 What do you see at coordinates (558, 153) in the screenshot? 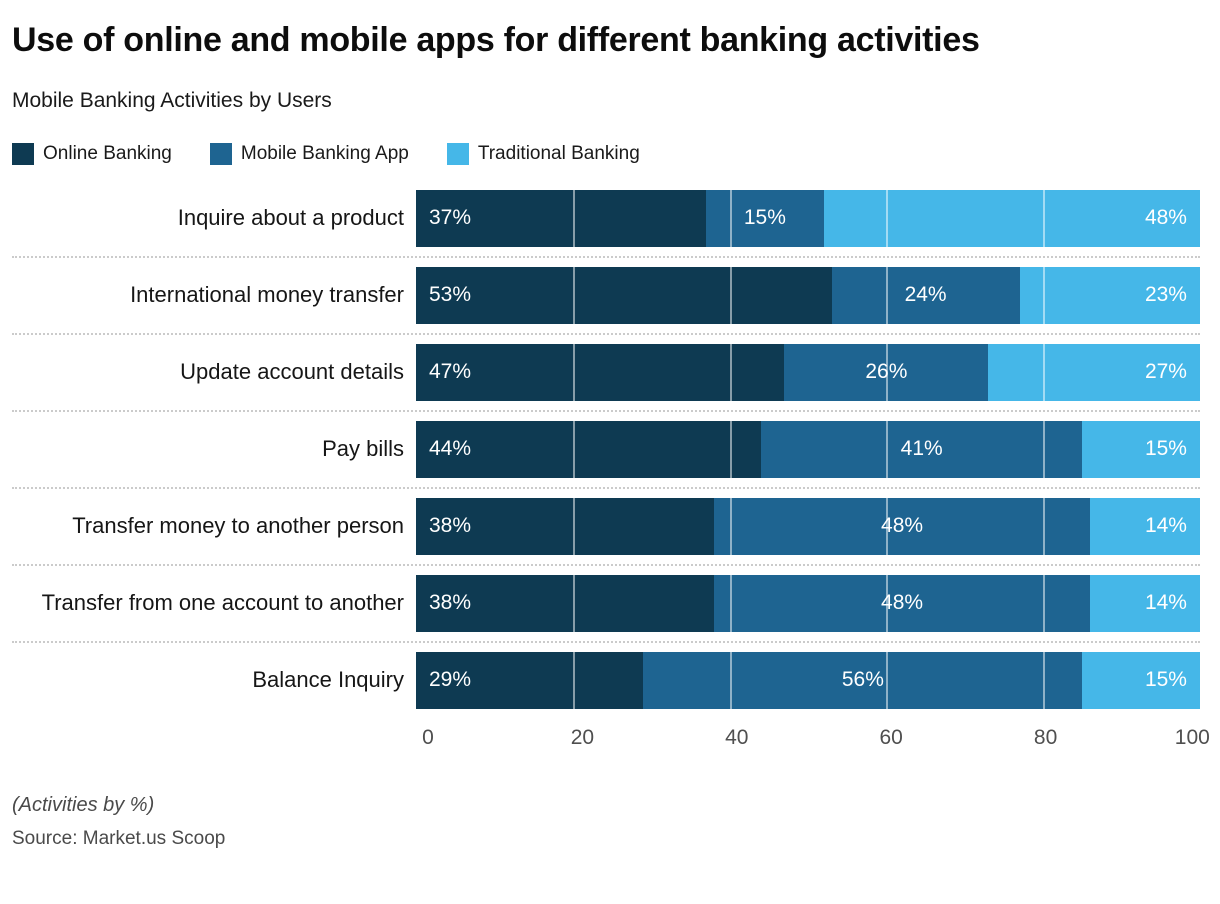
I see `legend-label: Traditional Banking` at bounding box center [558, 153].